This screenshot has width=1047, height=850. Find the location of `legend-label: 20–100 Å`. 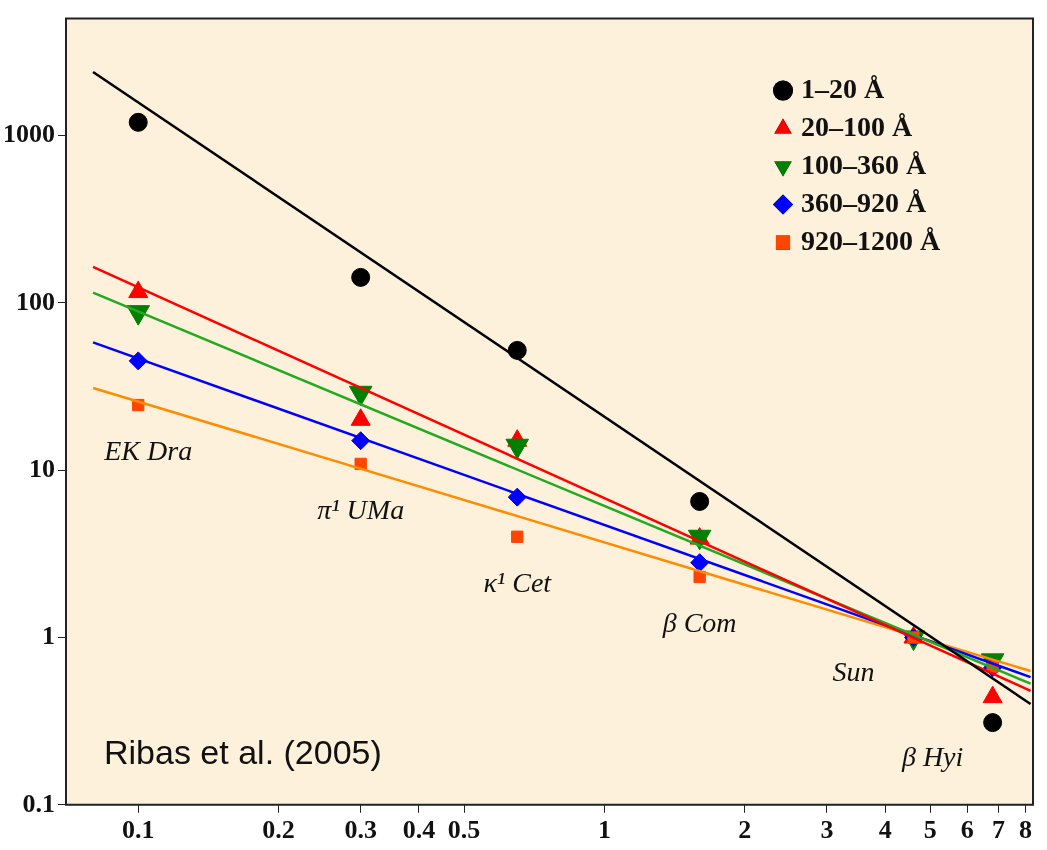

legend-label: 20–100 Å is located at coordinates (857, 126).